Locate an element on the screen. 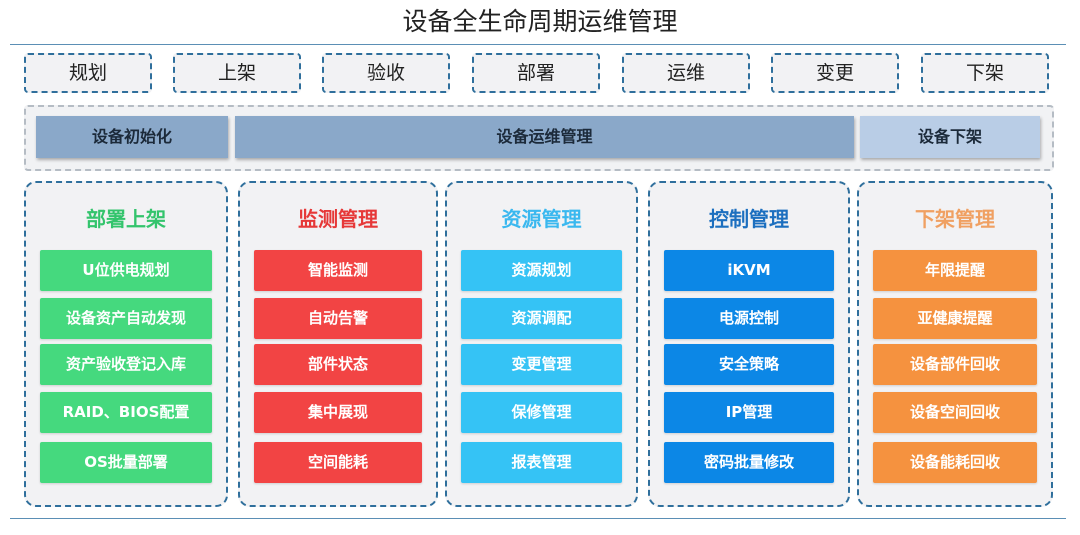  stage-decommission: 设备下架 is located at coordinates (950, 137).